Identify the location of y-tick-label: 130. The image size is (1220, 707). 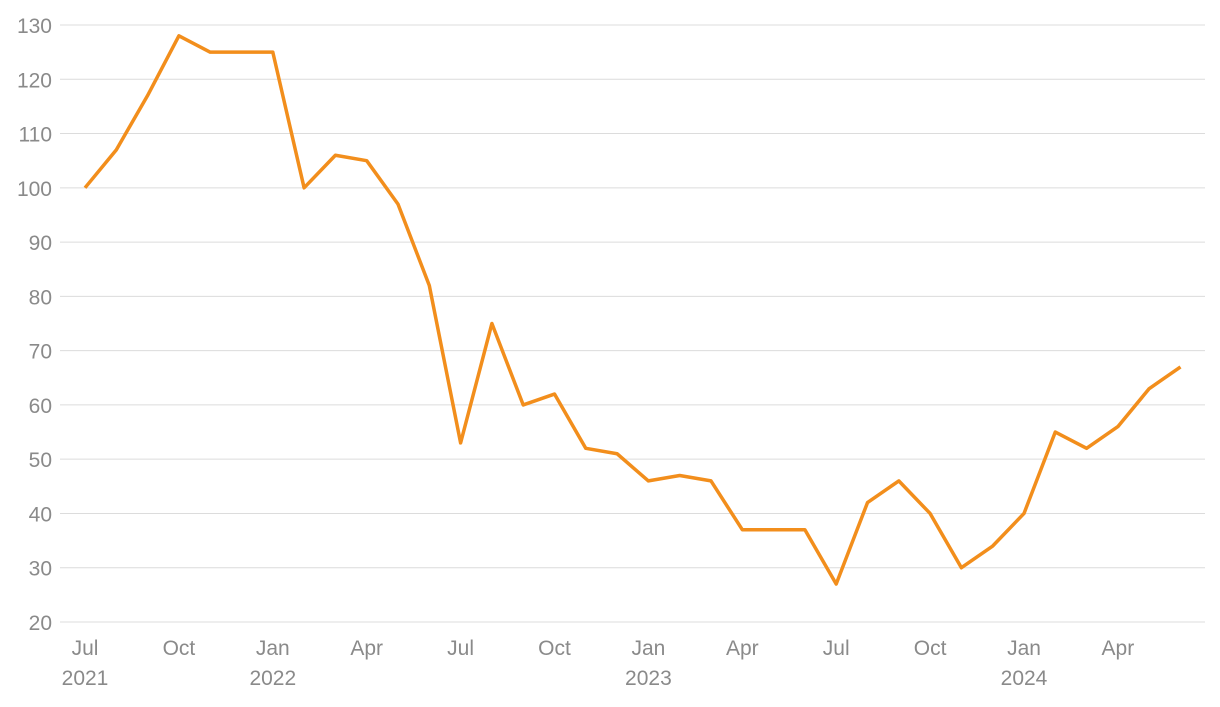
(34, 26).